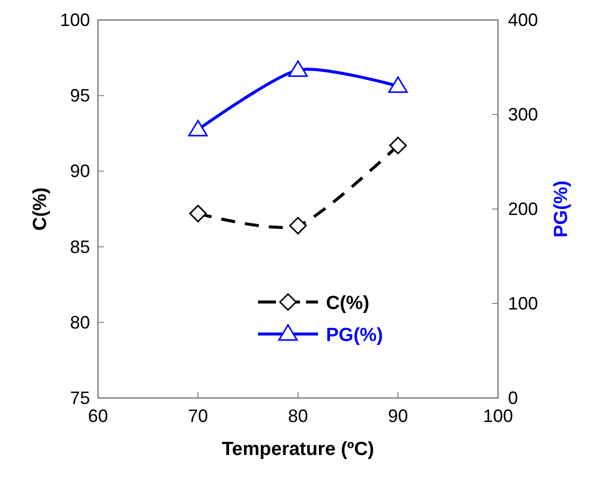 The image size is (601, 483). What do you see at coordinates (80, 96) in the screenshot?
I see `y-tick-label: 95` at bounding box center [80, 96].